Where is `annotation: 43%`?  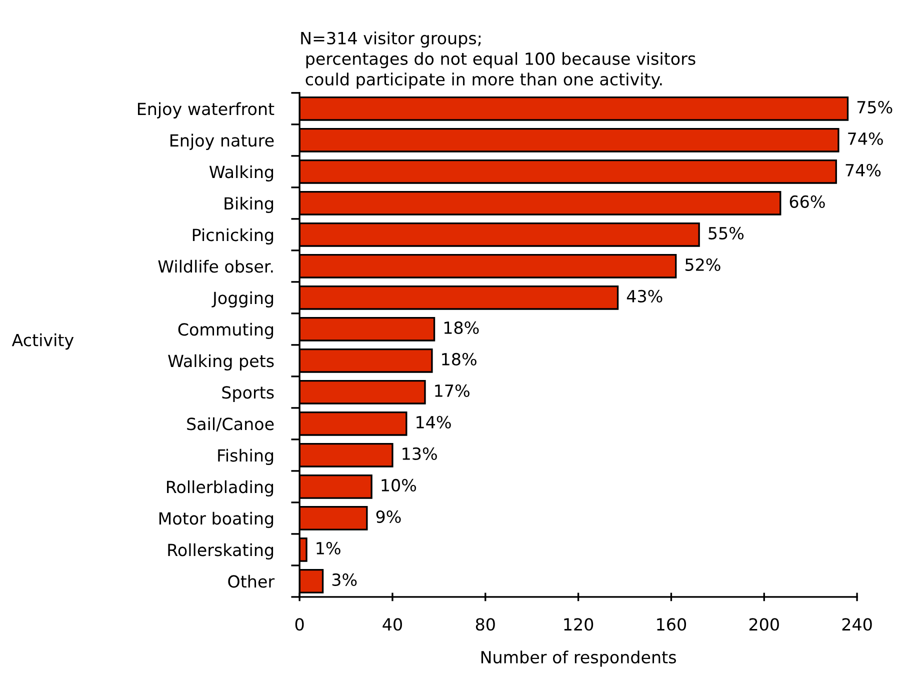
annotation: 43% is located at coordinates (644, 296).